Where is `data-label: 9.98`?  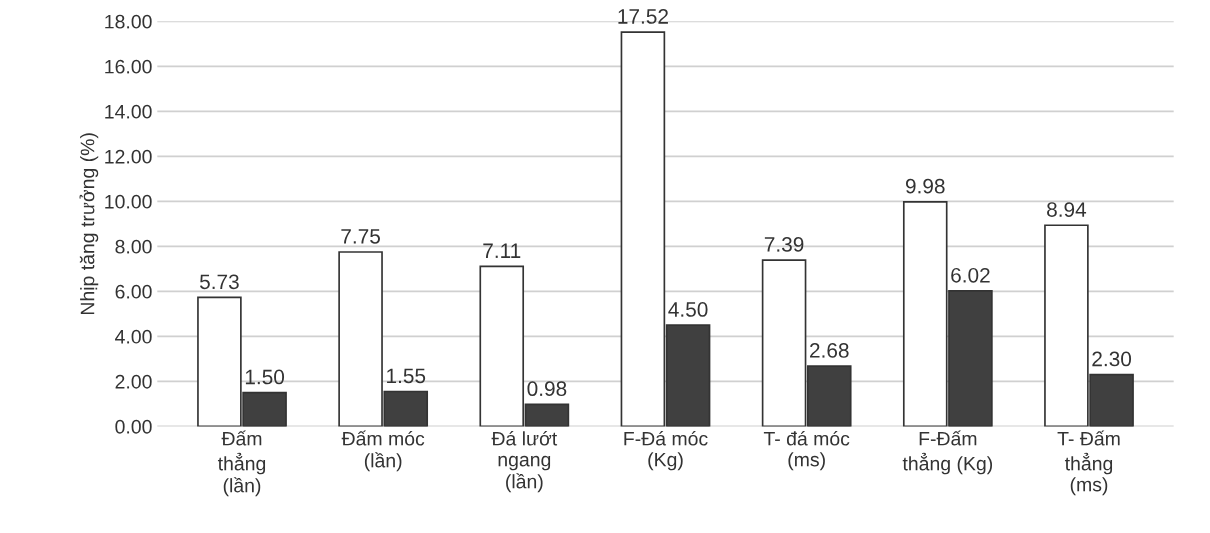 data-label: 9.98 is located at coordinates (925, 186).